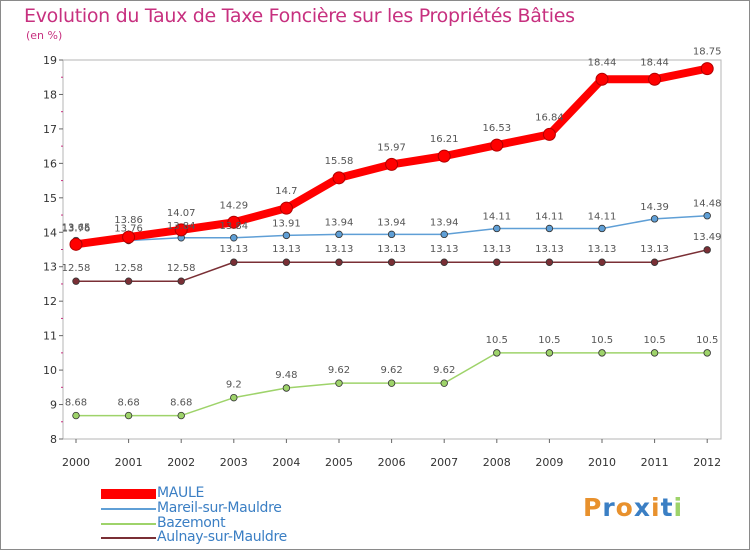 This screenshot has height=550, width=750. What do you see at coordinates (444, 462) in the screenshot?
I see `x-tick-label: 2007` at bounding box center [444, 462].